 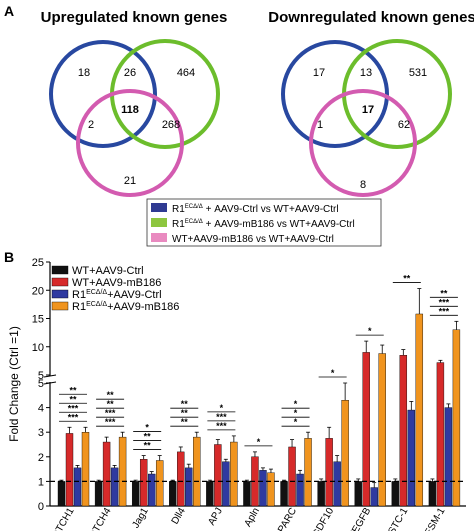 What do you see at coordinates (140, 518) in the screenshot?
I see `category-label: Jag1` at bounding box center [140, 518].